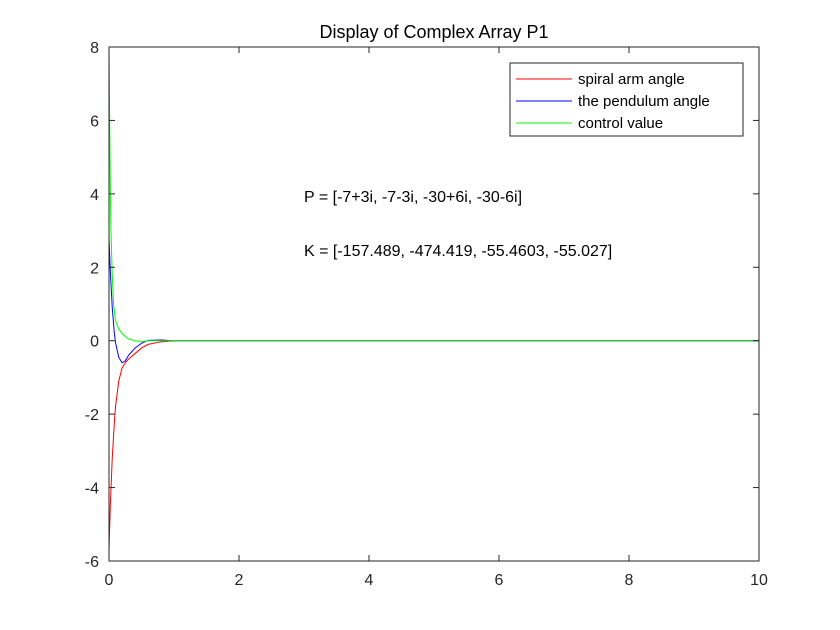 This screenshot has width=840, height=630. I want to click on y-tick-label: 0, so click(94, 342).